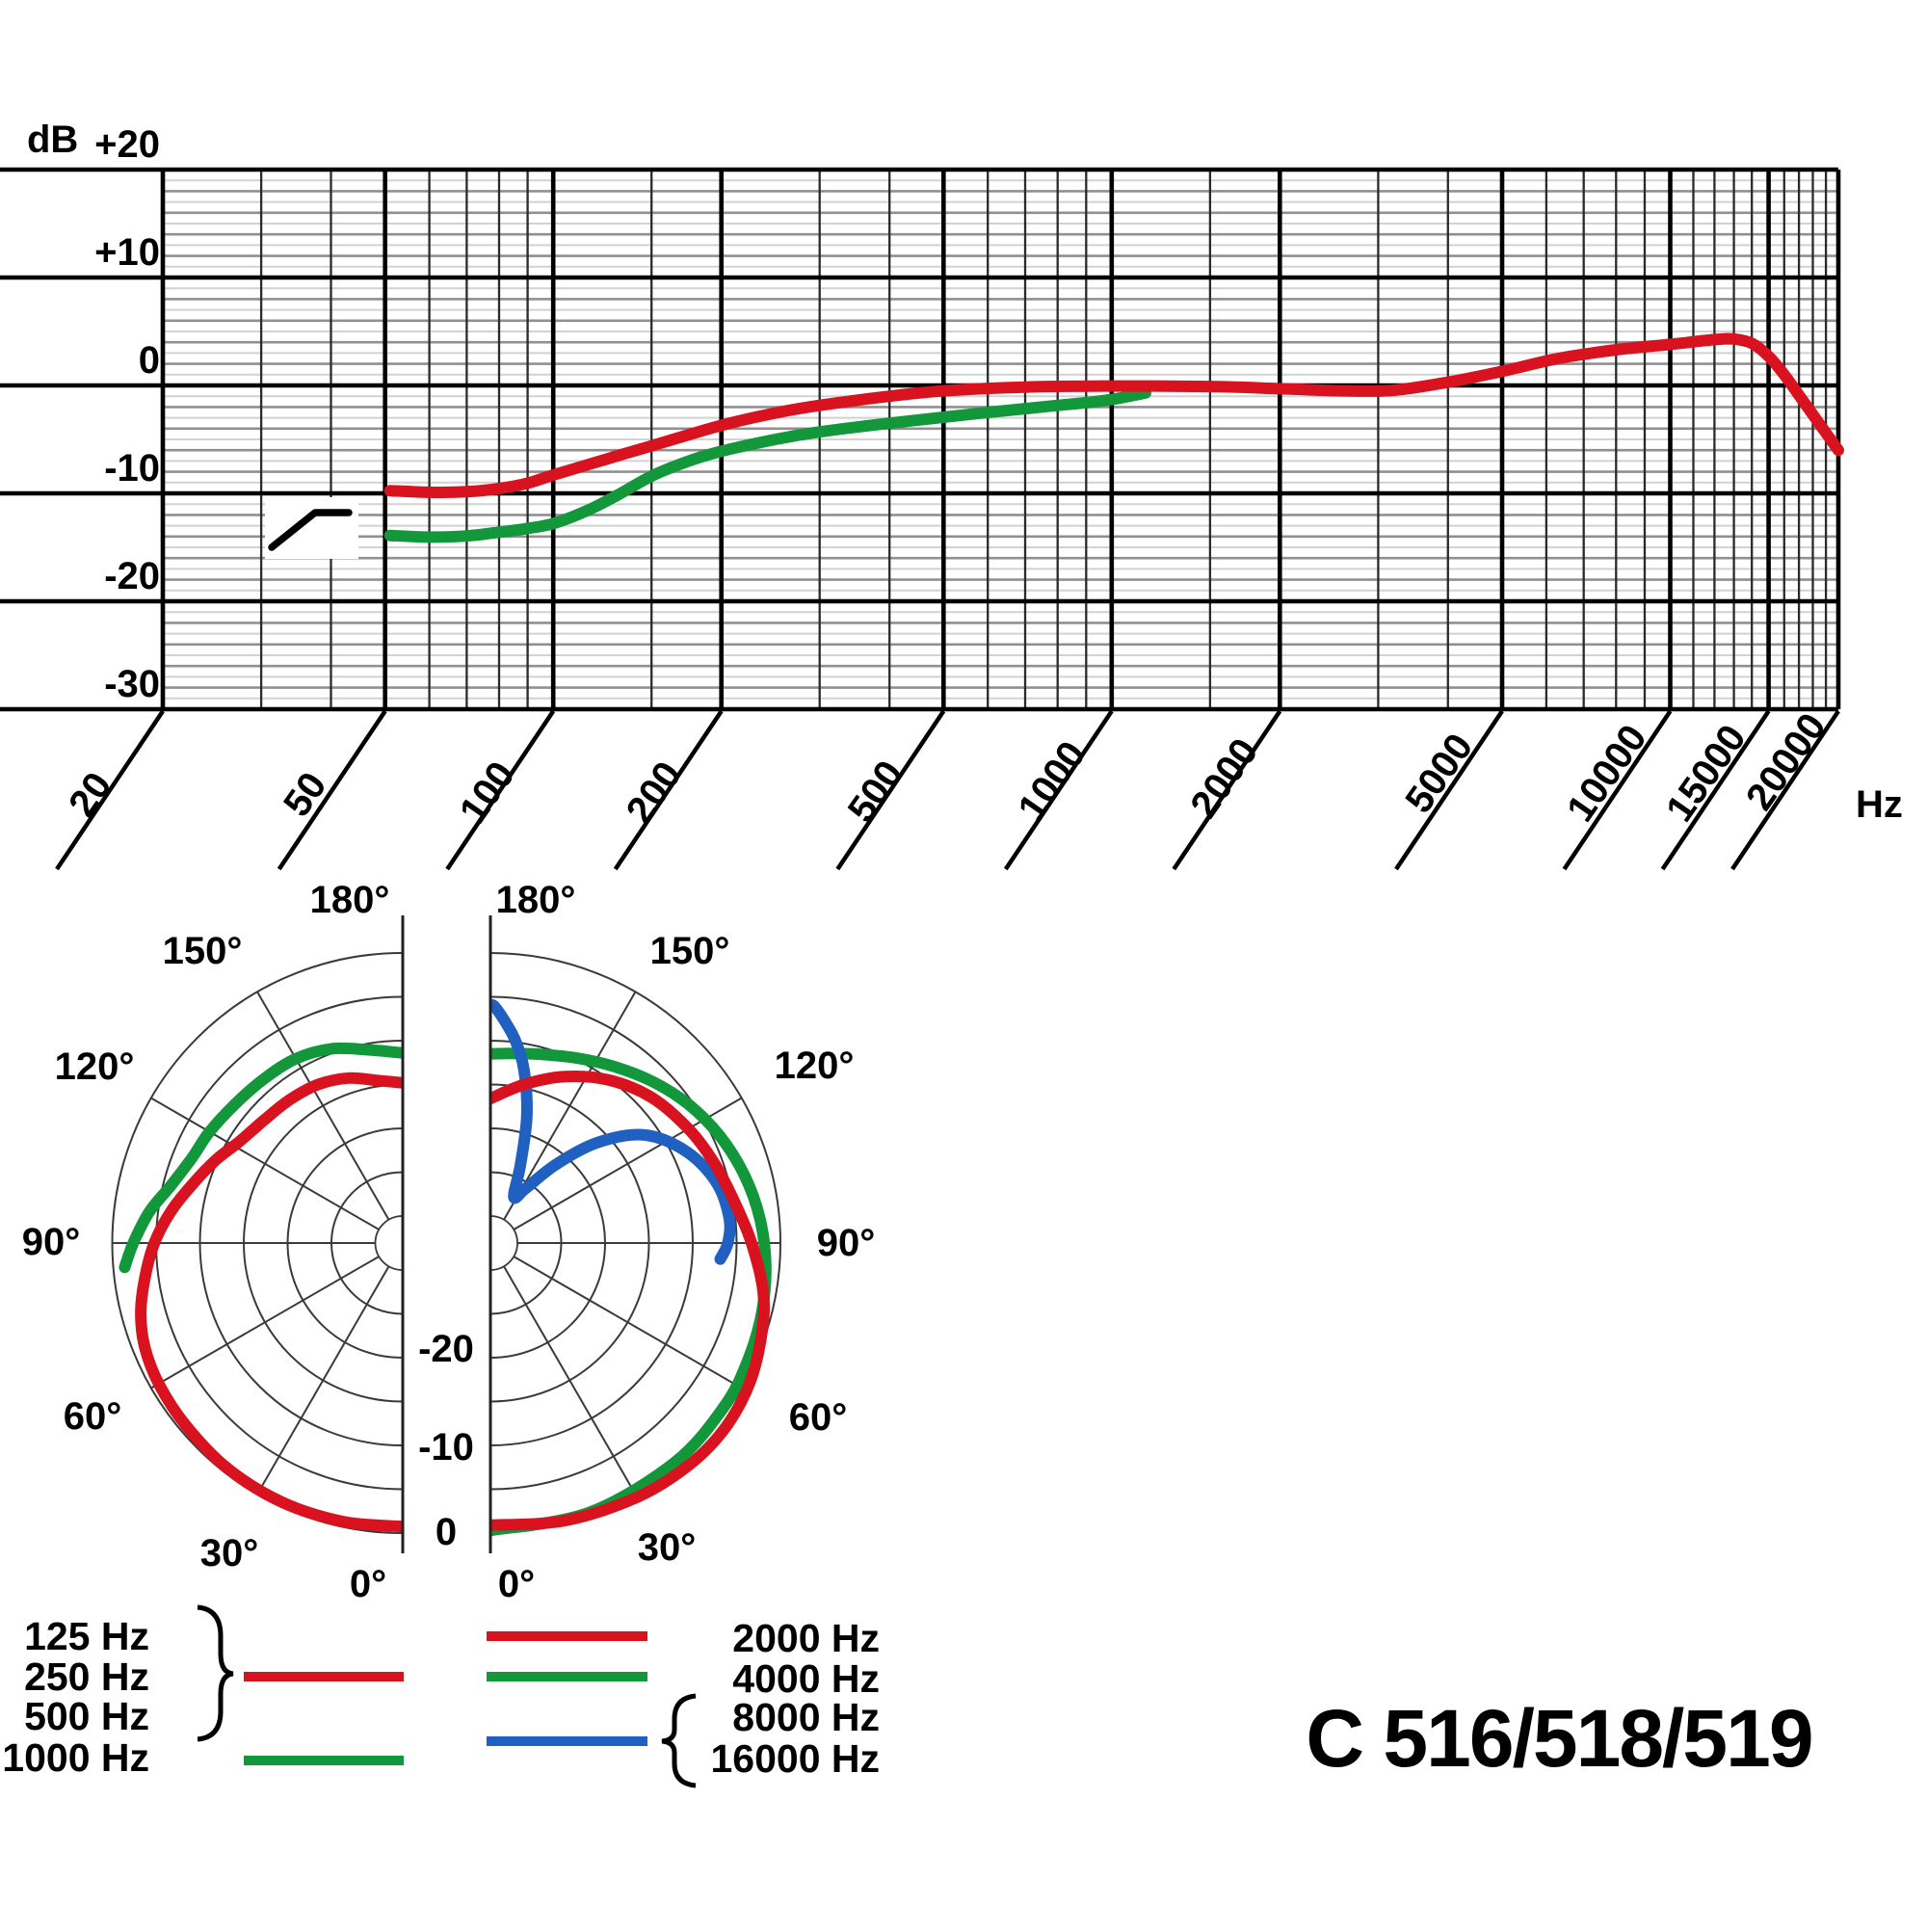 The image size is (1927, 1932). Describe the element at coordinates (127, 144) in the screenshot. I see `svg-text: +20` at that location.